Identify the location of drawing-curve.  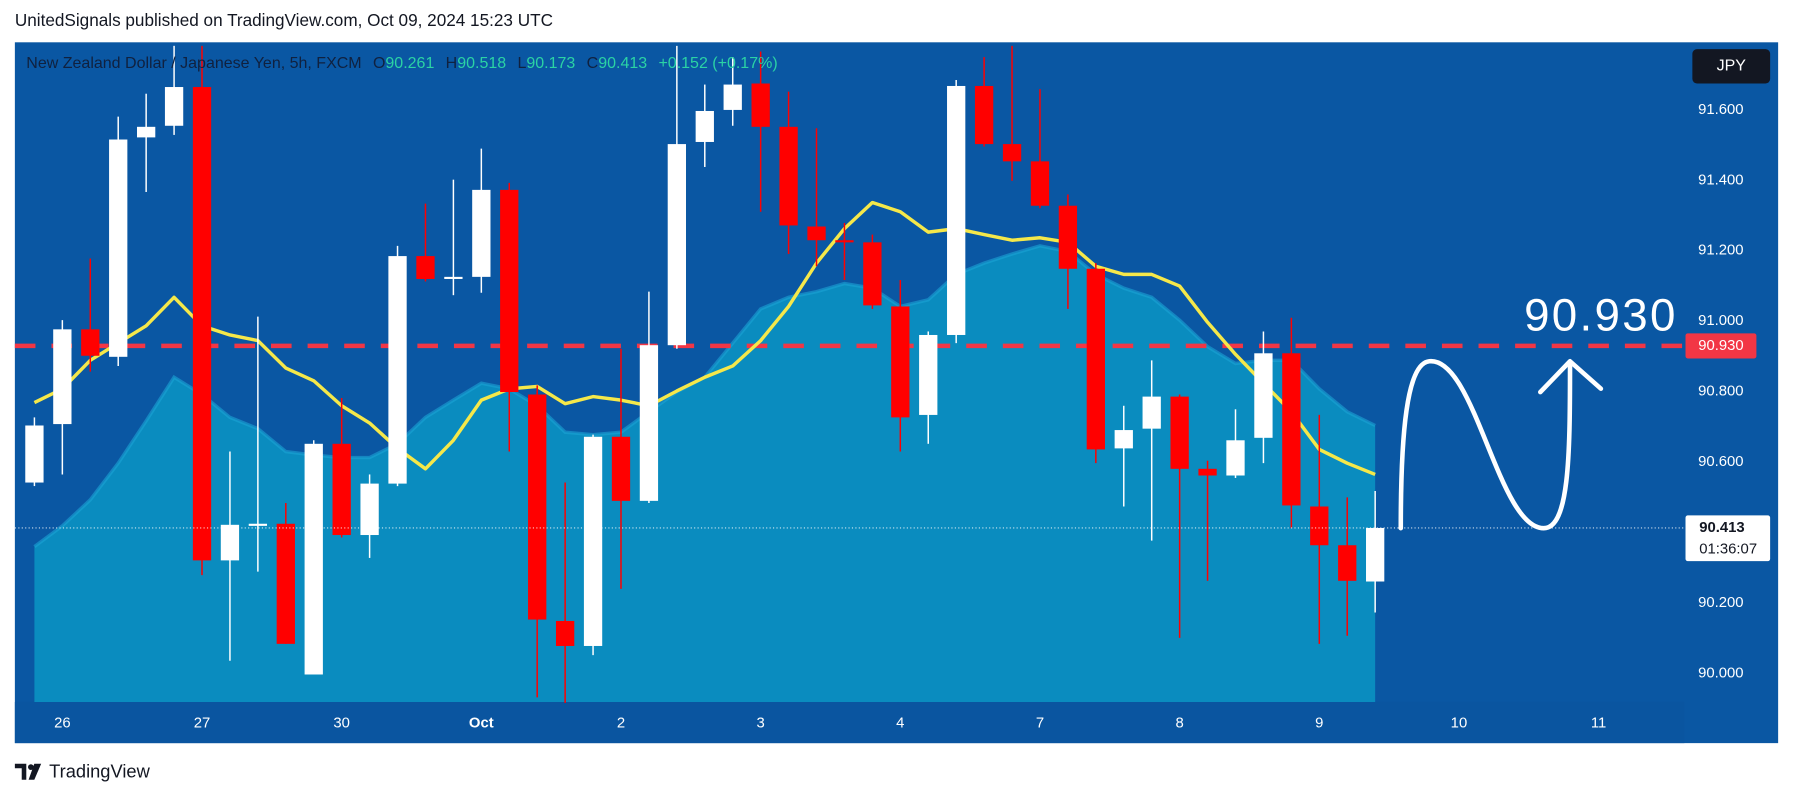
(1485, 444).